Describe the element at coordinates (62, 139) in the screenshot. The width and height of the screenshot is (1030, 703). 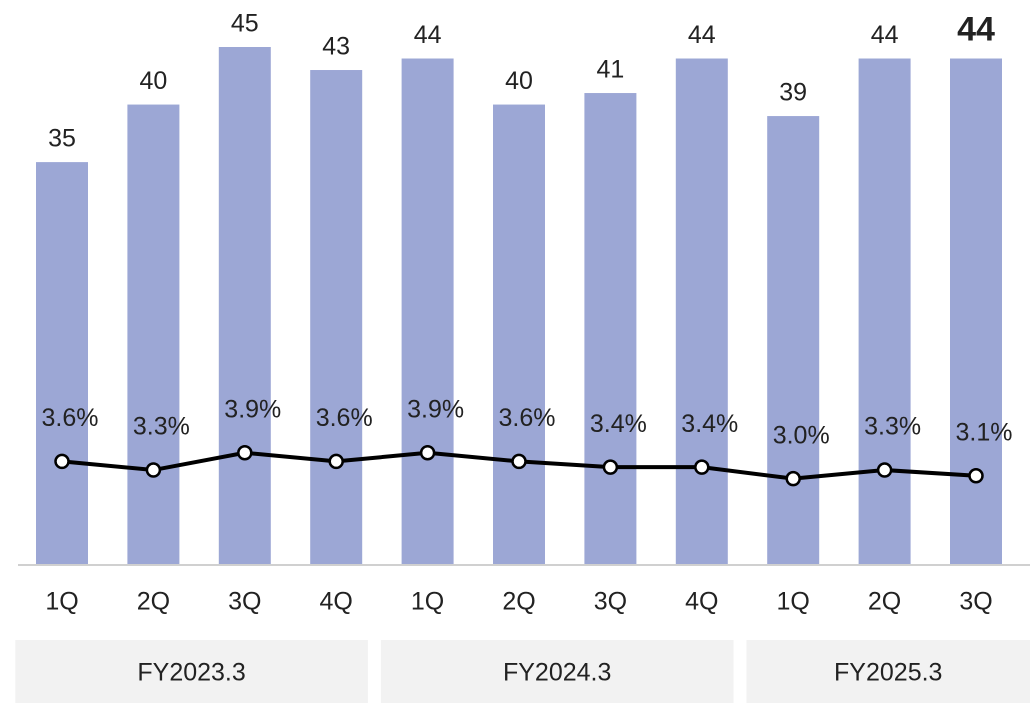
I see `bar-value-label: 35` at that location.